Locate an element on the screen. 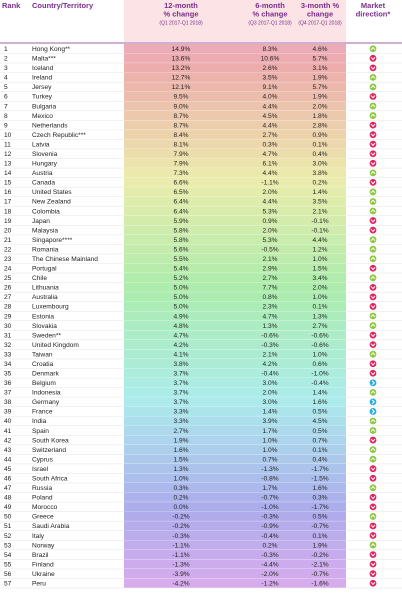 The width and height of the screenshot is (402, 596). cell: 5.3% is located at coordinates (269, 211).